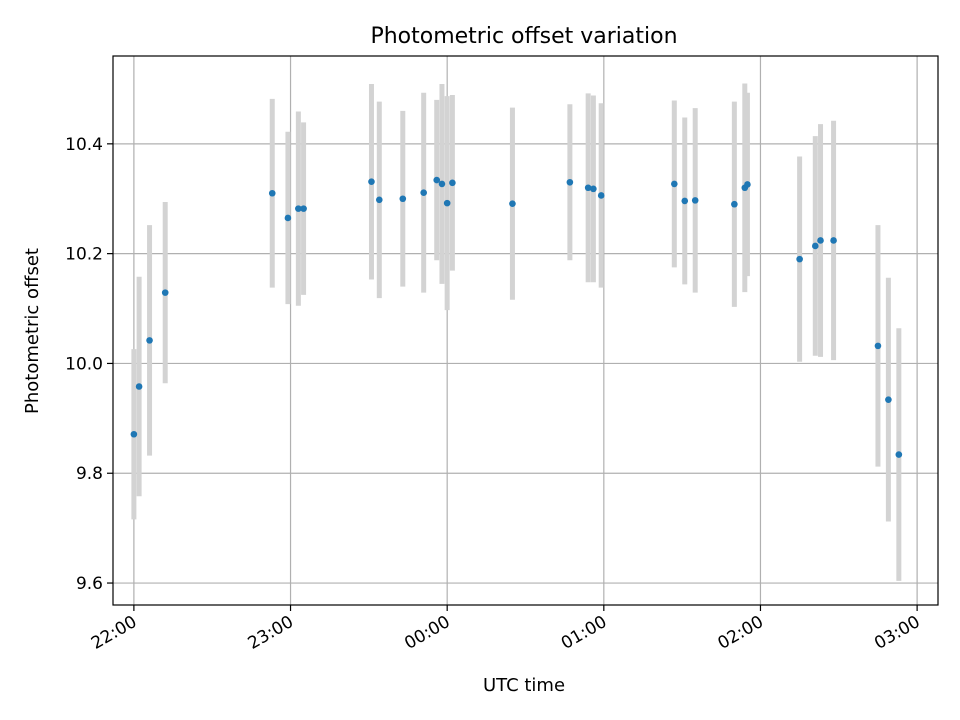 Image resolution: width=960 pixels, height=720 pixels. What do you see at coordinates (524, 685) in the screenshot?
I see `x-axis-label: UTC time` at bounding box center [524, 685].